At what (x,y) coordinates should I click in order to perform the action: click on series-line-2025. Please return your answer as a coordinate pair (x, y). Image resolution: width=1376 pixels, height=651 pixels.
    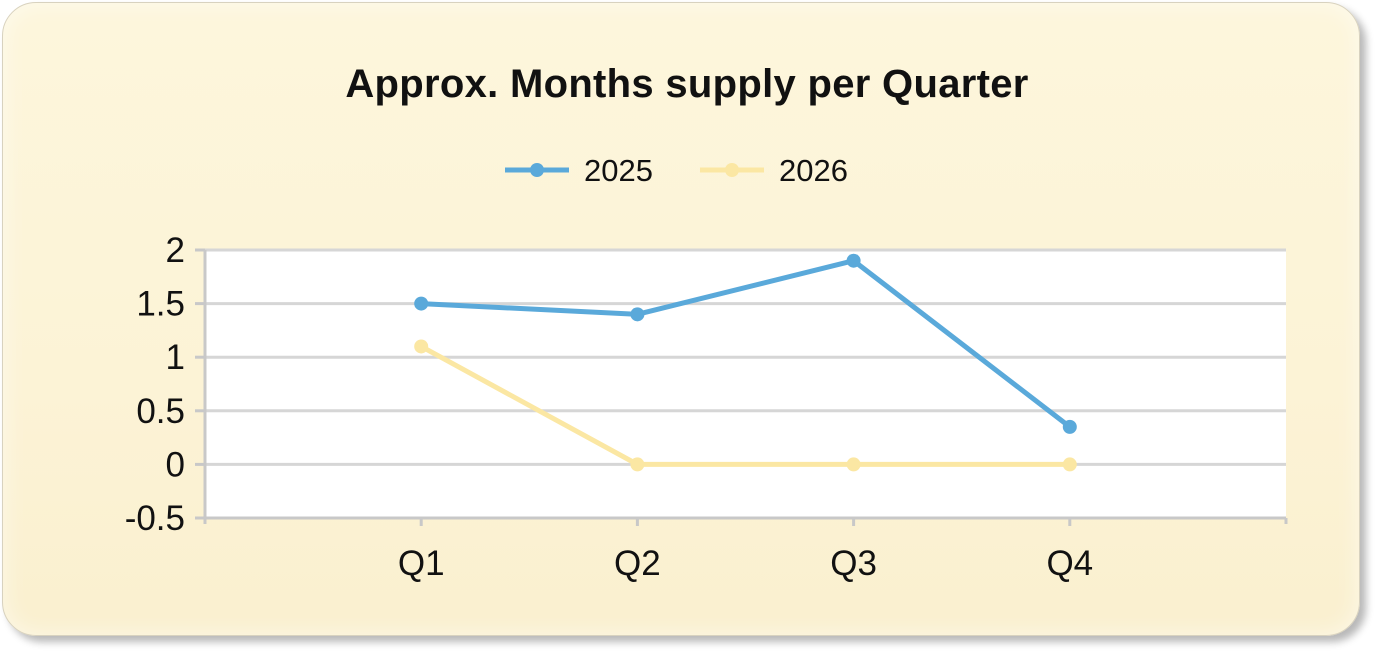
    Looking at the image, I should click on (746, 343).